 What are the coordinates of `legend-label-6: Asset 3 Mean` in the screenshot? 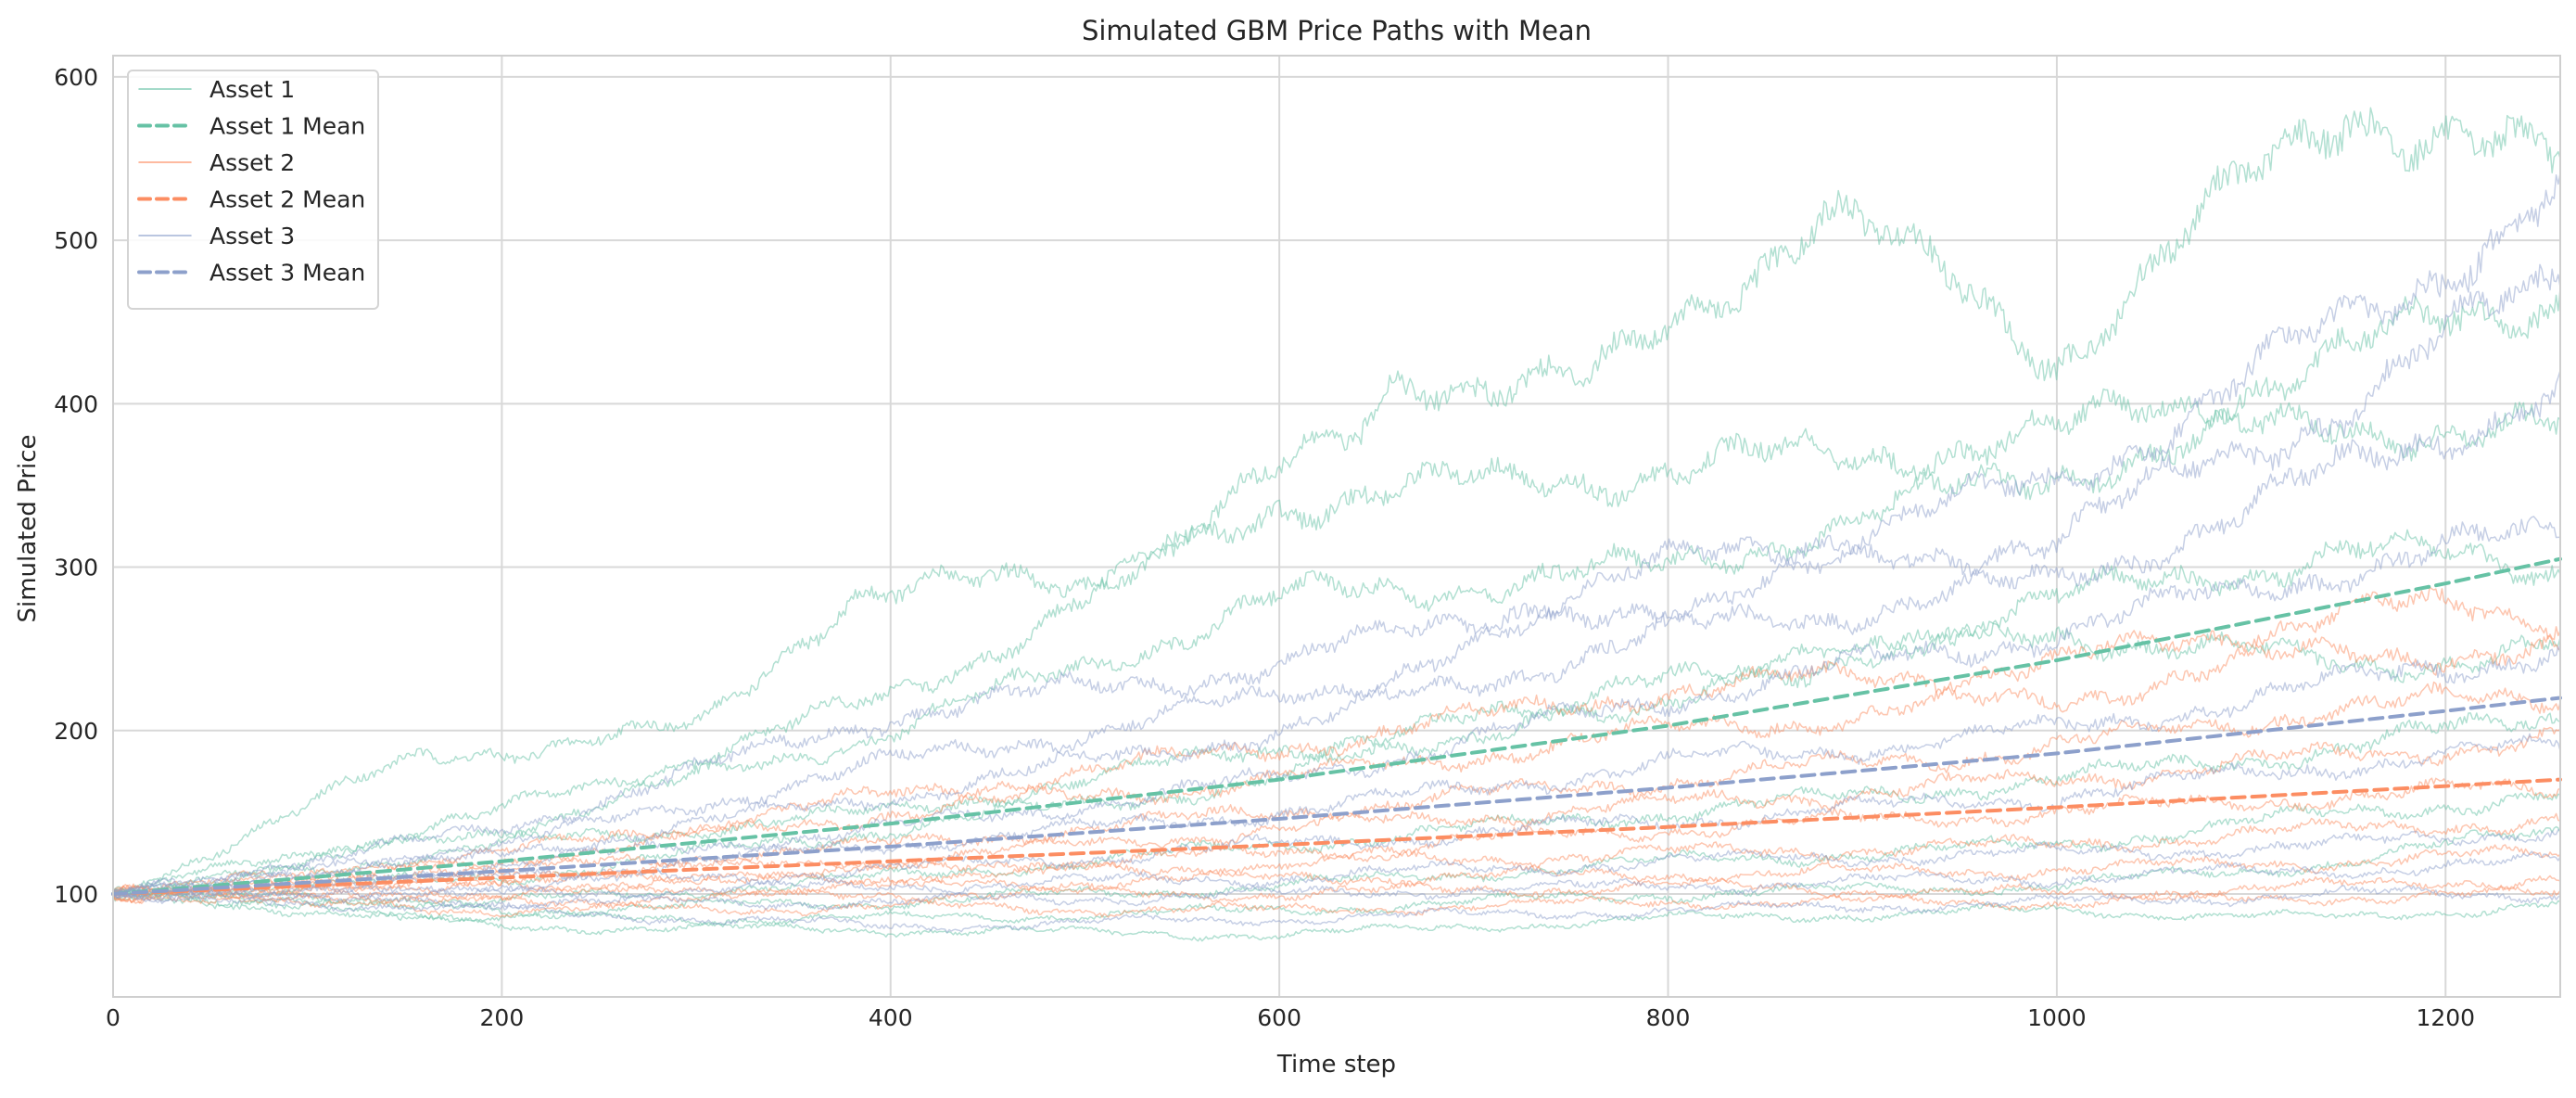 It's located at (287, 273).